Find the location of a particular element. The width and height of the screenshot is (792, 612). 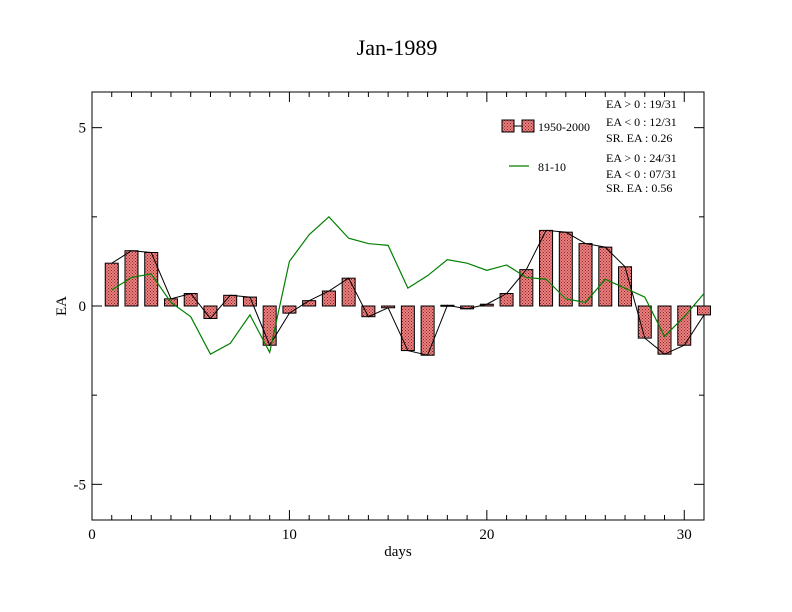

legend-stat: SR. EA : 0.26 is located at coordinates (639, 138).